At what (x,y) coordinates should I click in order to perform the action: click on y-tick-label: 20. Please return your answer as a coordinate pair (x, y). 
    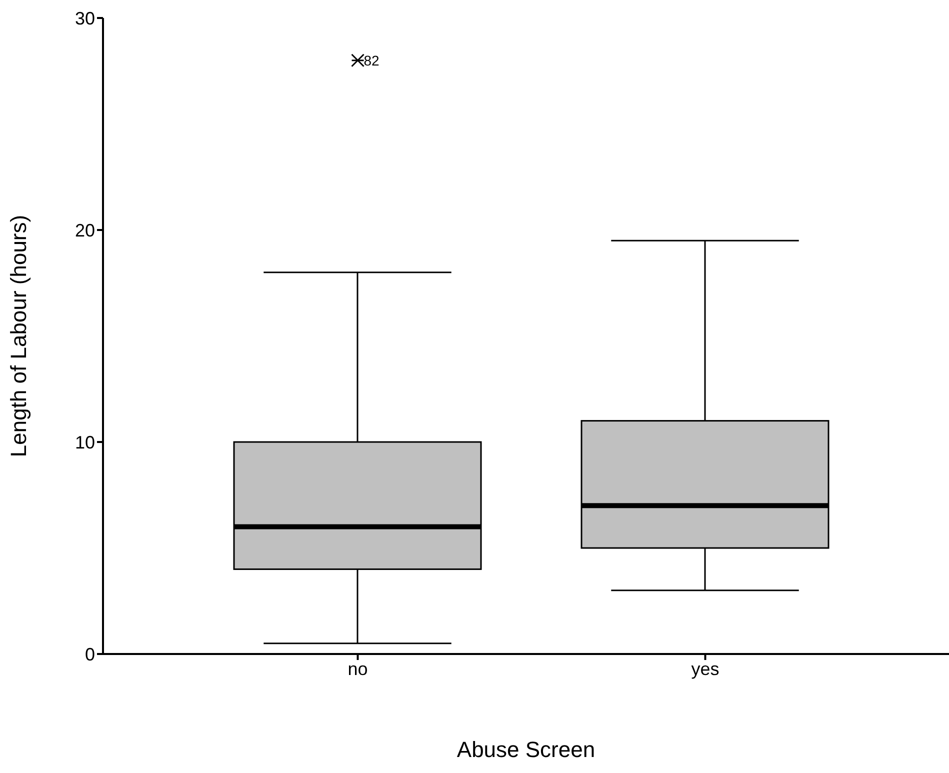
    Looking at the image, I should click on (84, 230).